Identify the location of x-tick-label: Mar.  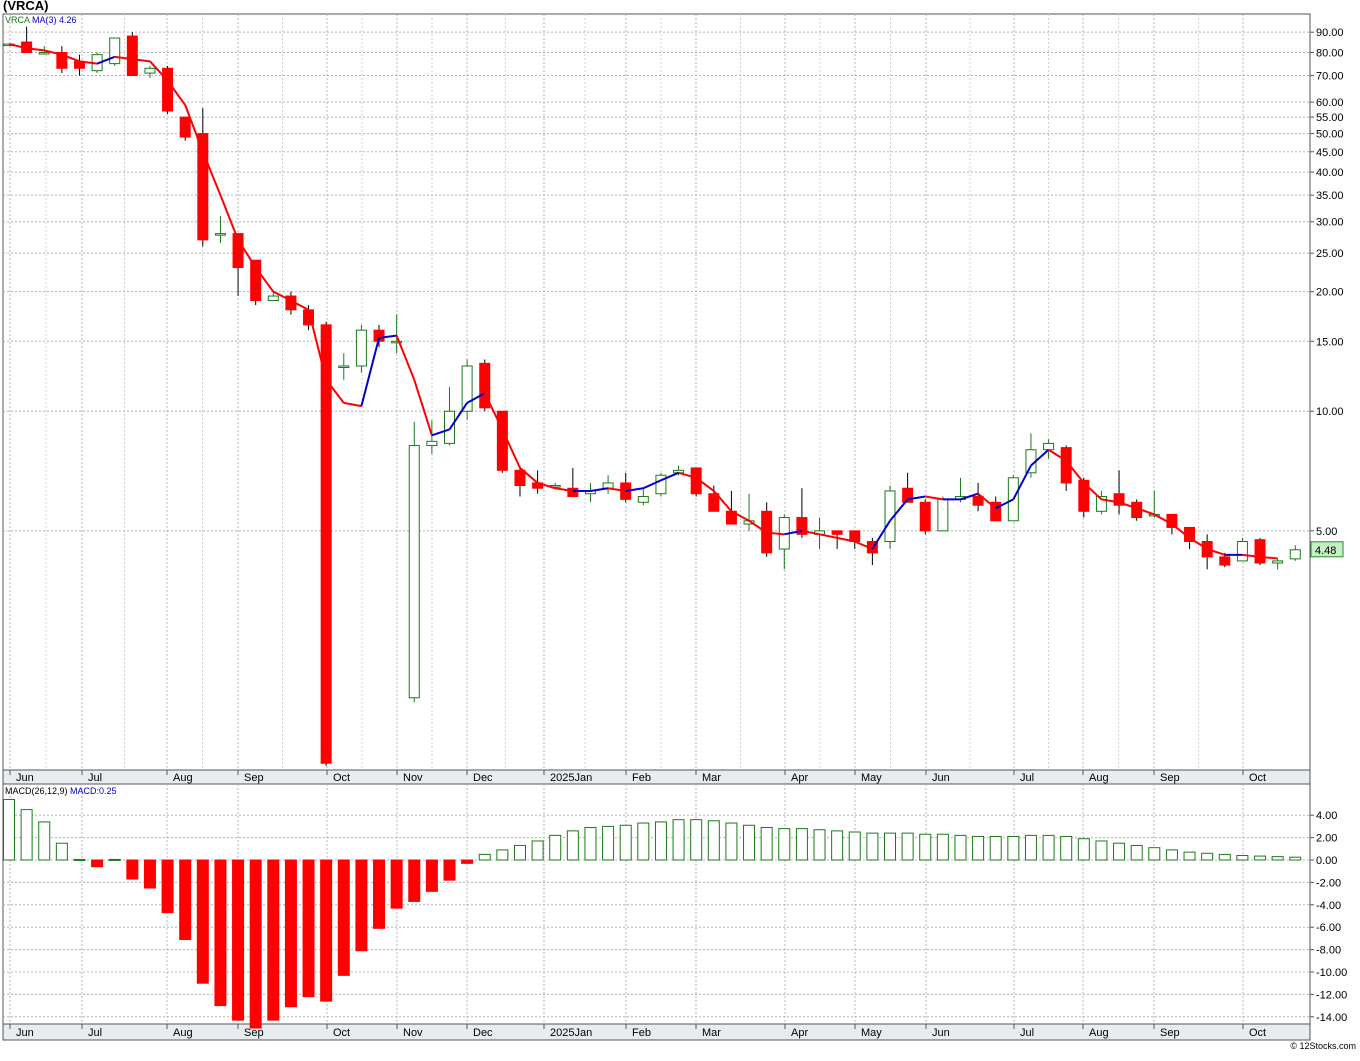
(711, 778).